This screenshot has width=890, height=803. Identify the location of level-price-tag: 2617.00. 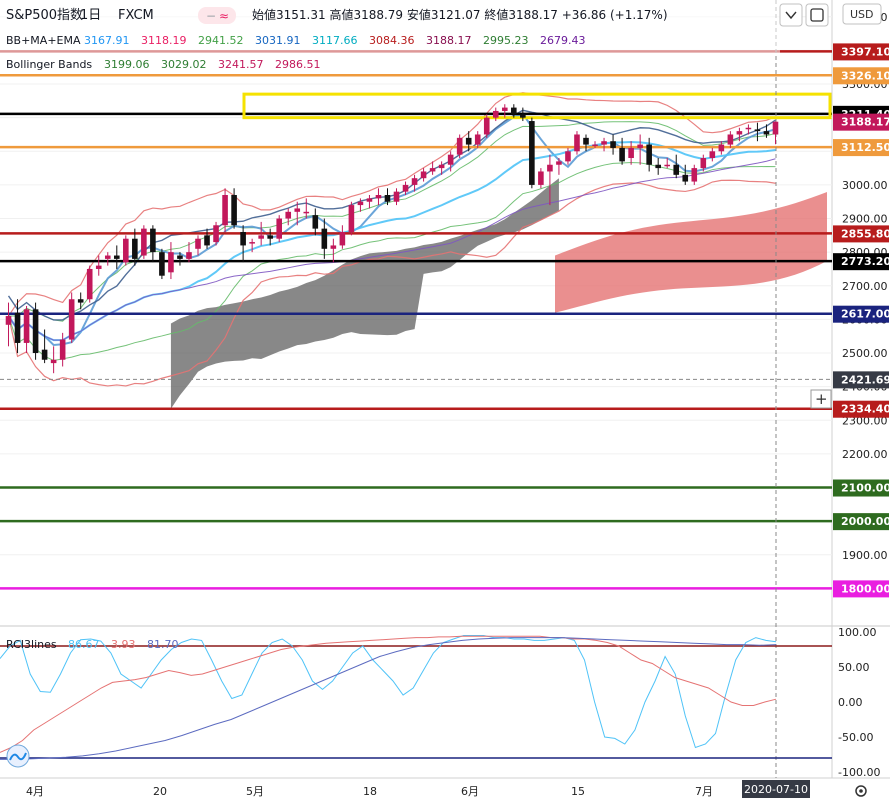
(865, 314).